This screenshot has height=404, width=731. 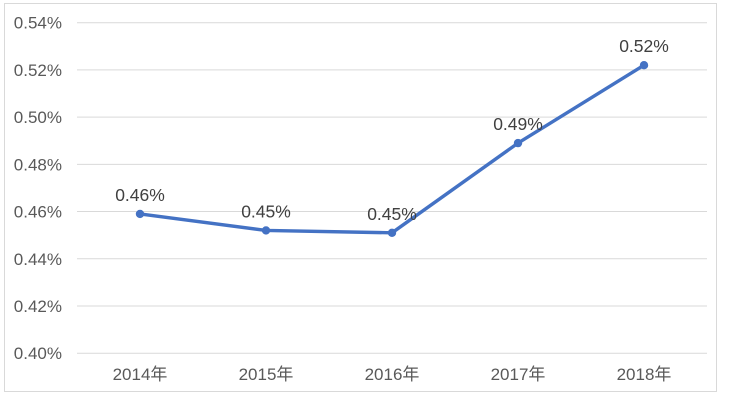 I want to click on y-axis-tick-label: 0.52%, so click(x=38, y=70).